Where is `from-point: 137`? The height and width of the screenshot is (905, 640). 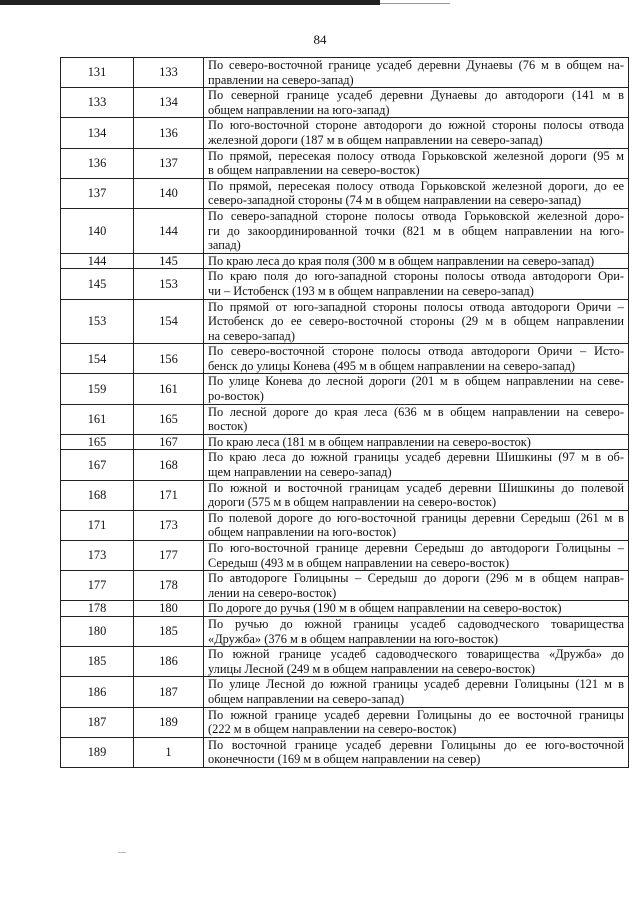
from-point: 137 is located at coordinates (97, 193).